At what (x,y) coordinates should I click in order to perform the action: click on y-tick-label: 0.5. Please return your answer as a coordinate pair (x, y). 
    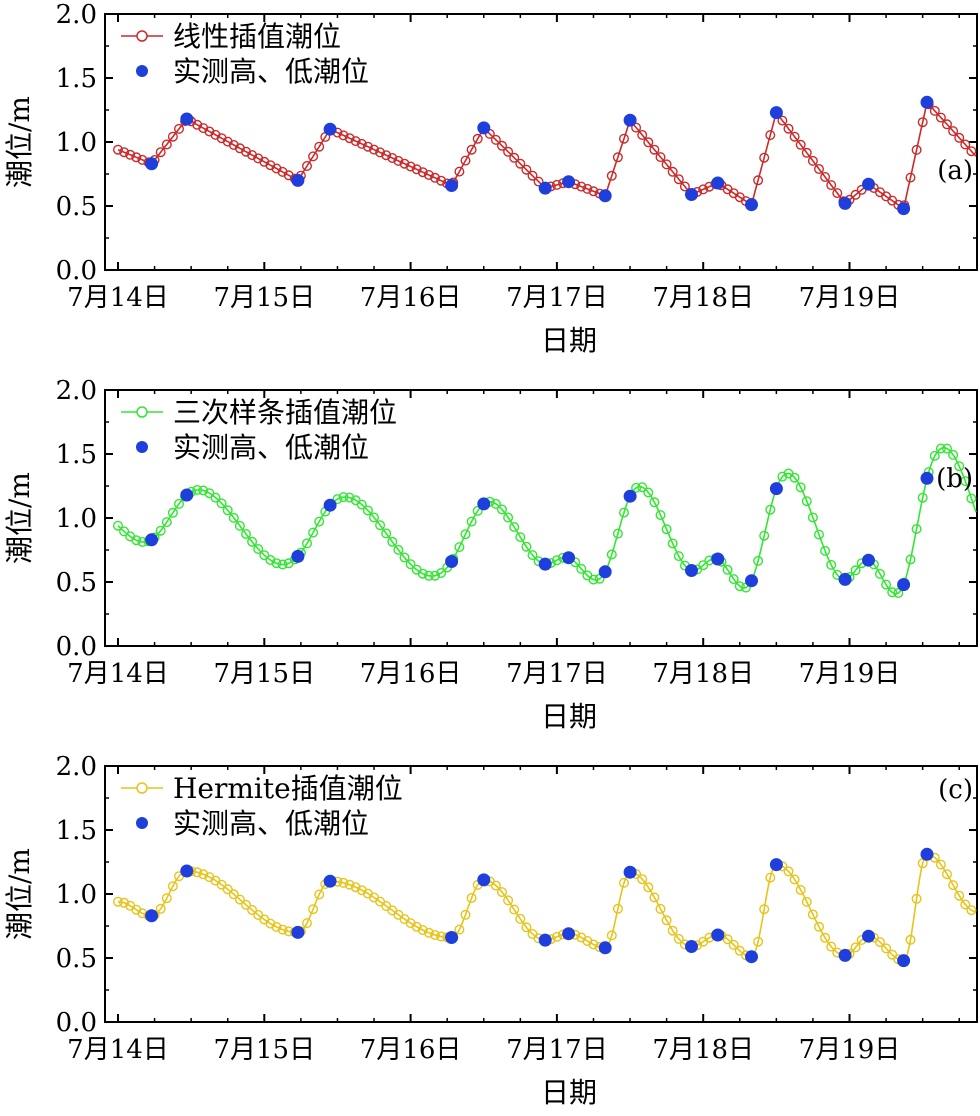
    Looking at the image, I should click on (76, 207).